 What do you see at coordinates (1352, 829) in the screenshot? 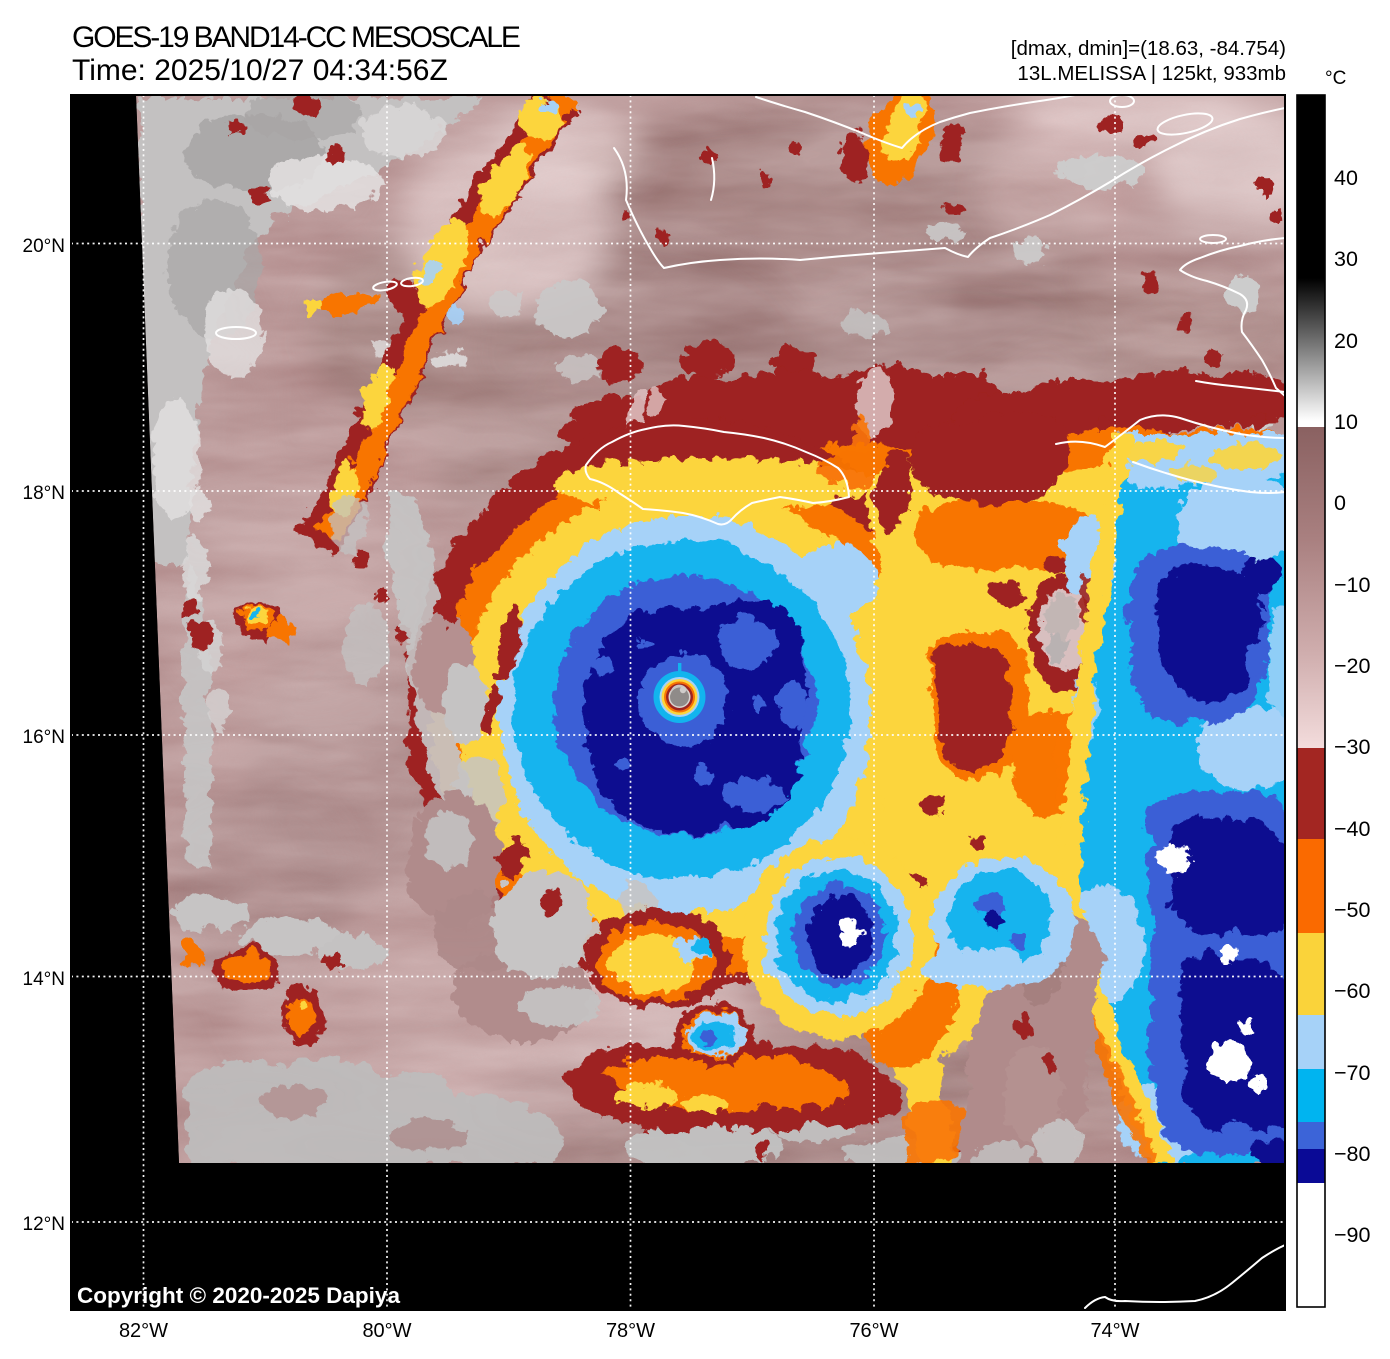
I see `svg-text: −40` at bounding box center [1352, 829].